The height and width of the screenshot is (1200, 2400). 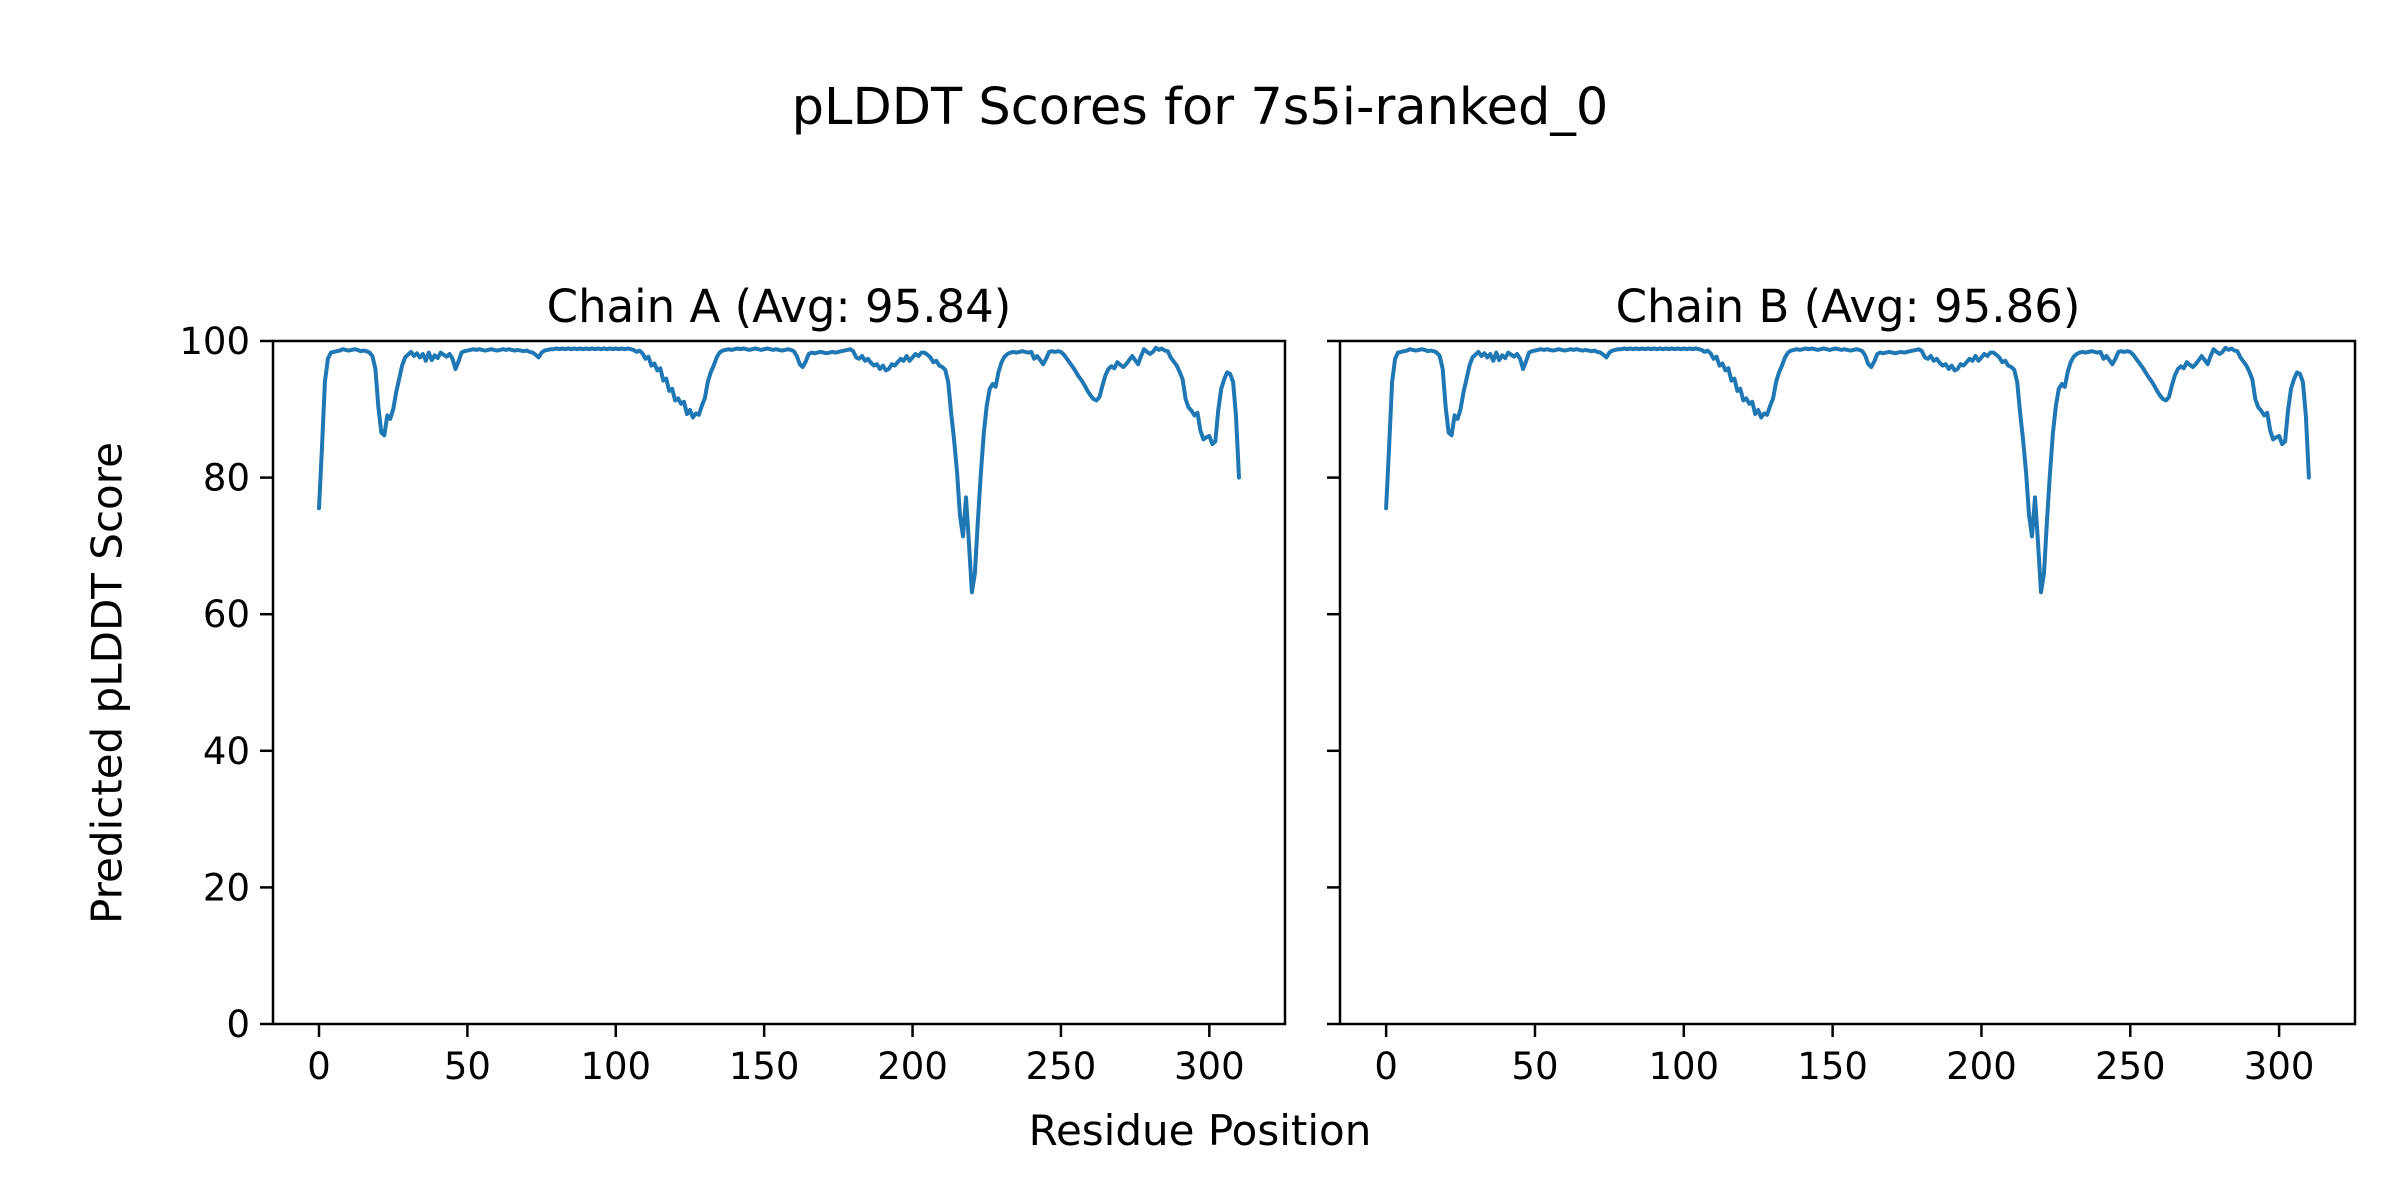 I want to click on y-tick-label: 40, so click(x=226, y=751).